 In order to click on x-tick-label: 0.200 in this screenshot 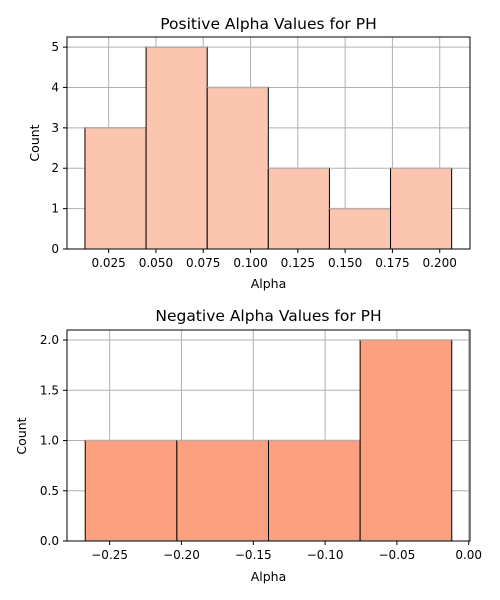, I will do `click(440, 263)`.